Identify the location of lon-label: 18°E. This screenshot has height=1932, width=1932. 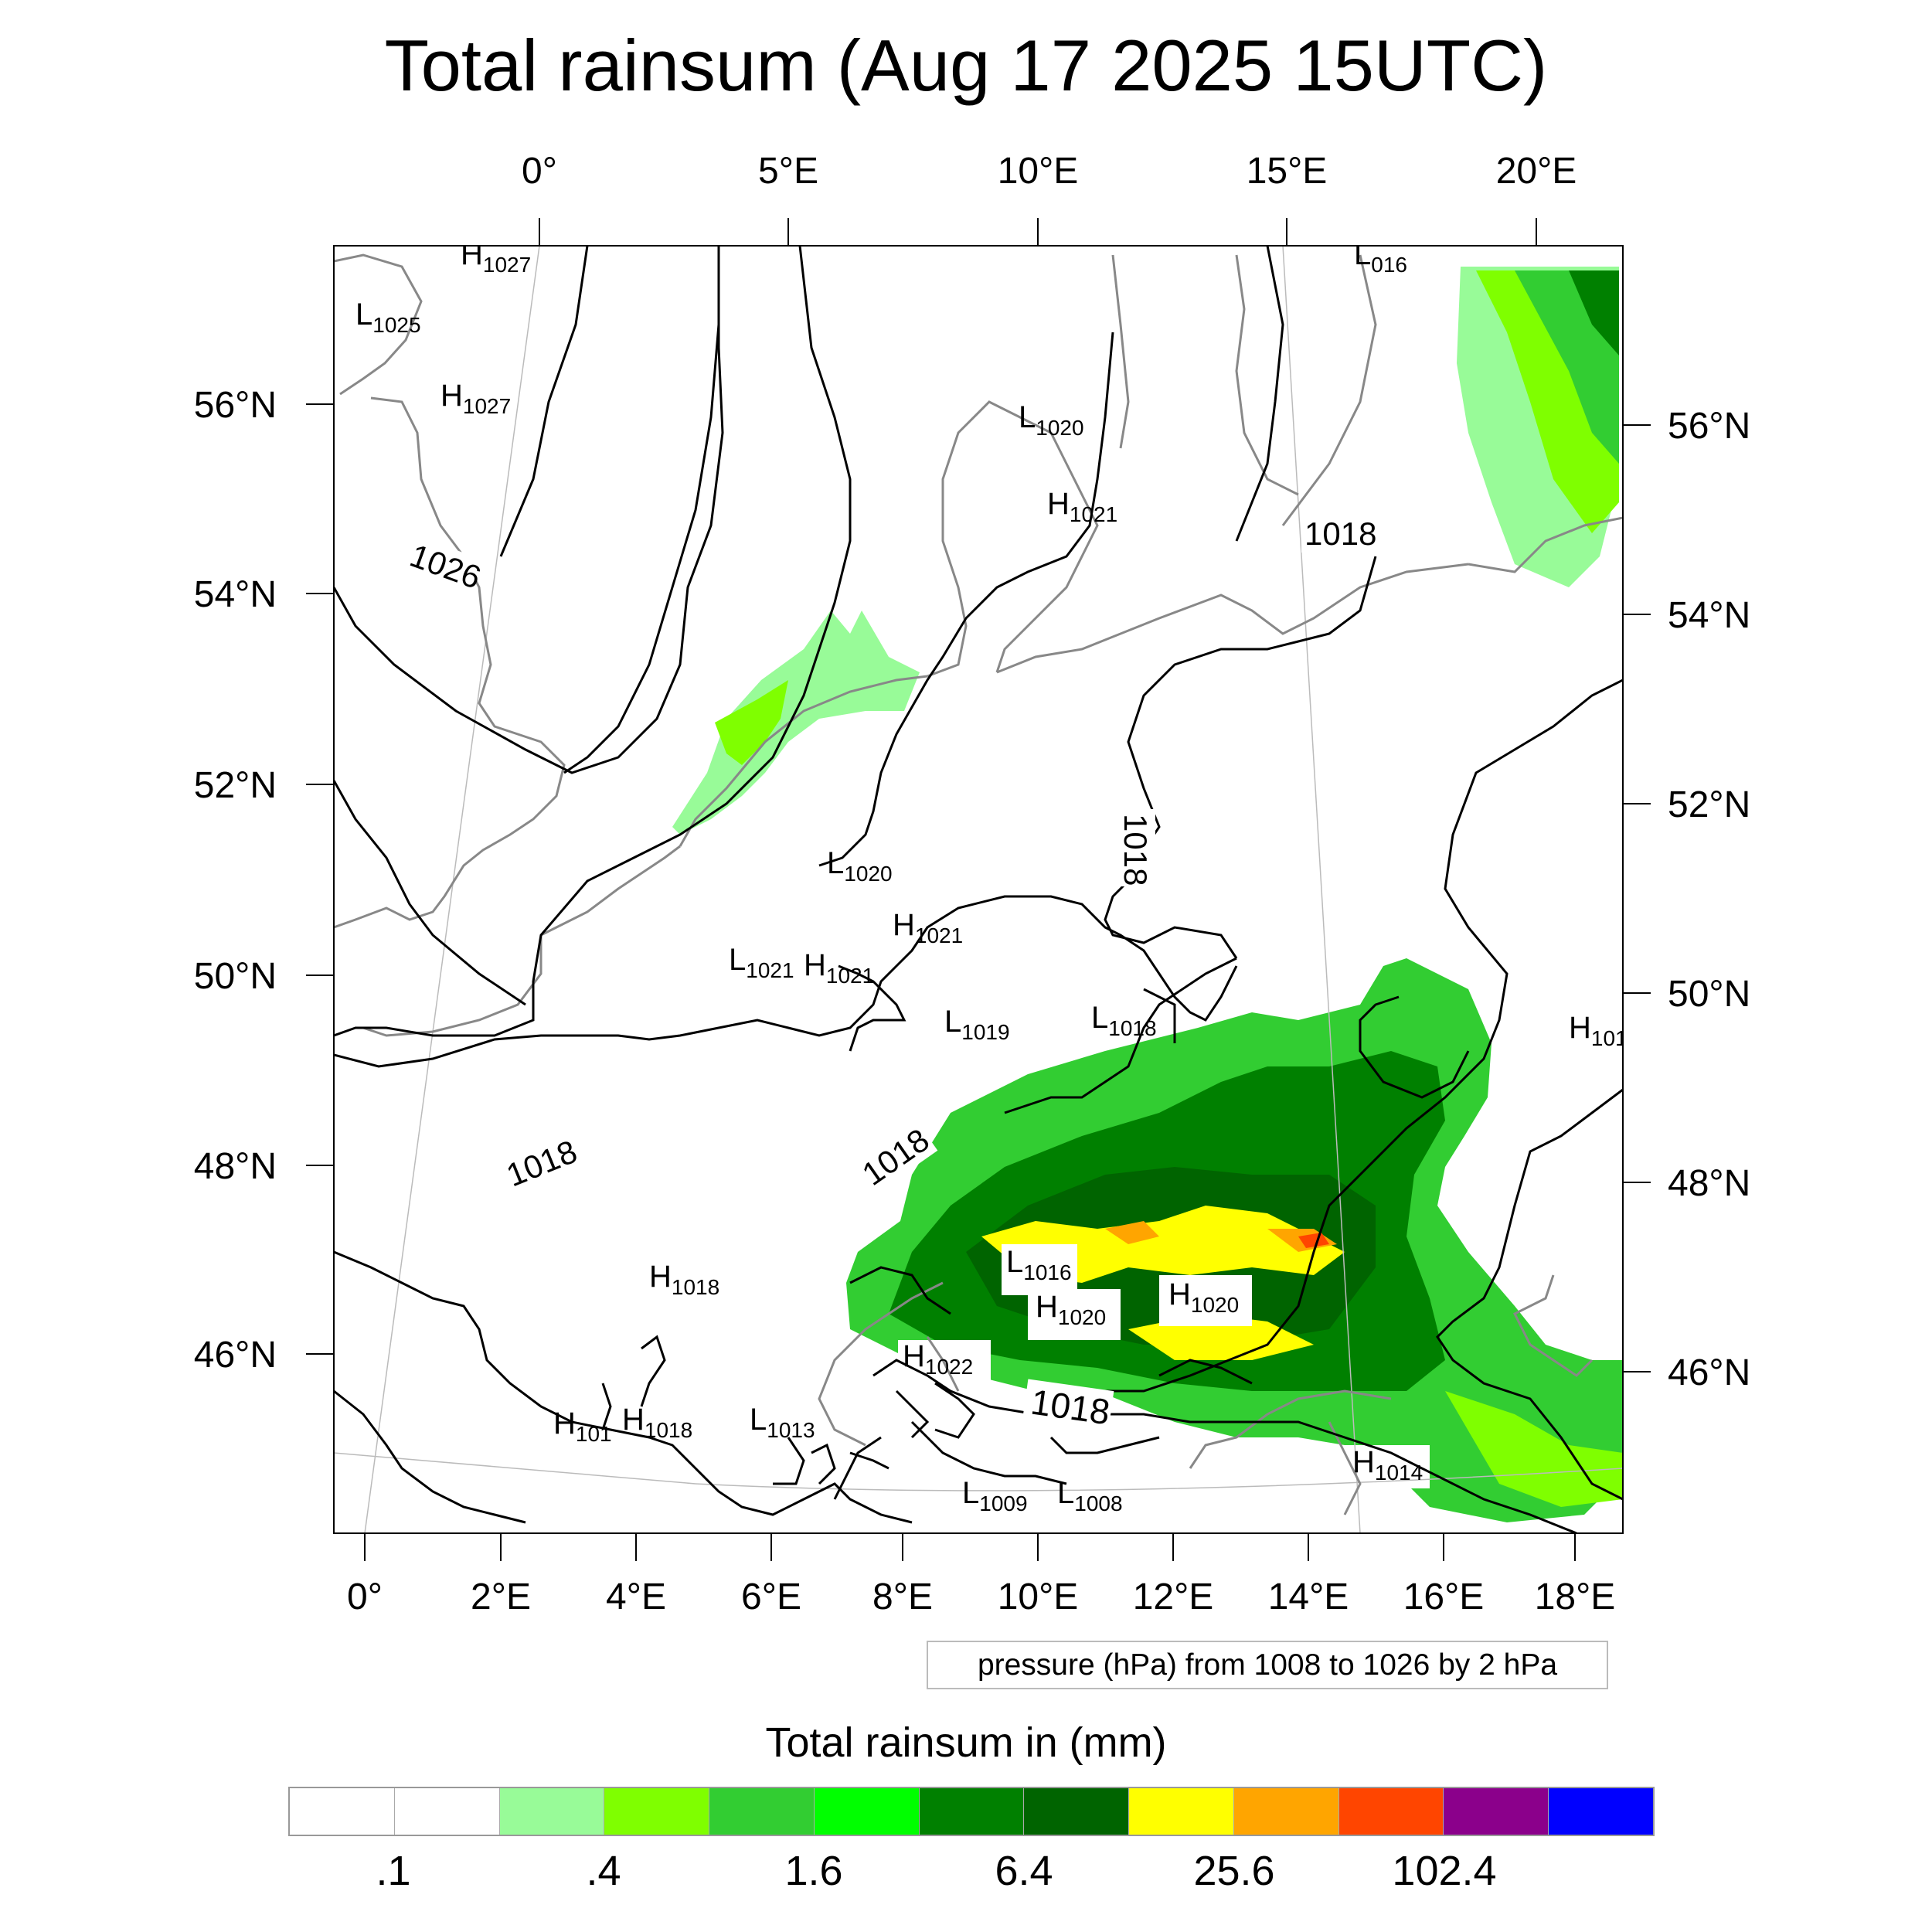
(1575, 1597).